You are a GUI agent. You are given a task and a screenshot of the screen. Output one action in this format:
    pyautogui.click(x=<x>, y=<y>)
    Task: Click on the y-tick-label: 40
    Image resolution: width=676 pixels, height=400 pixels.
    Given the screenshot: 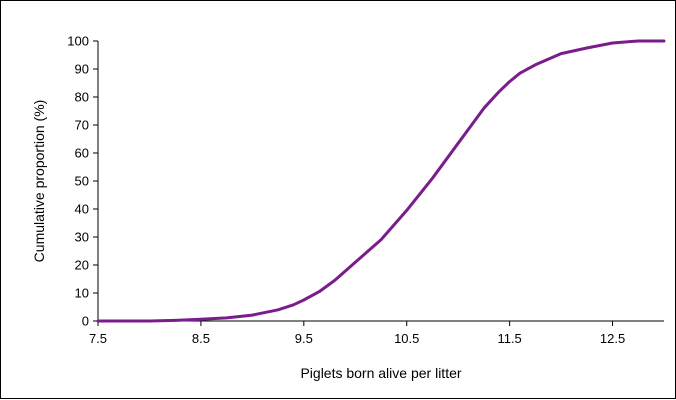 What is the action you would take?
    pyautogui.click(x=82, y=209)
    